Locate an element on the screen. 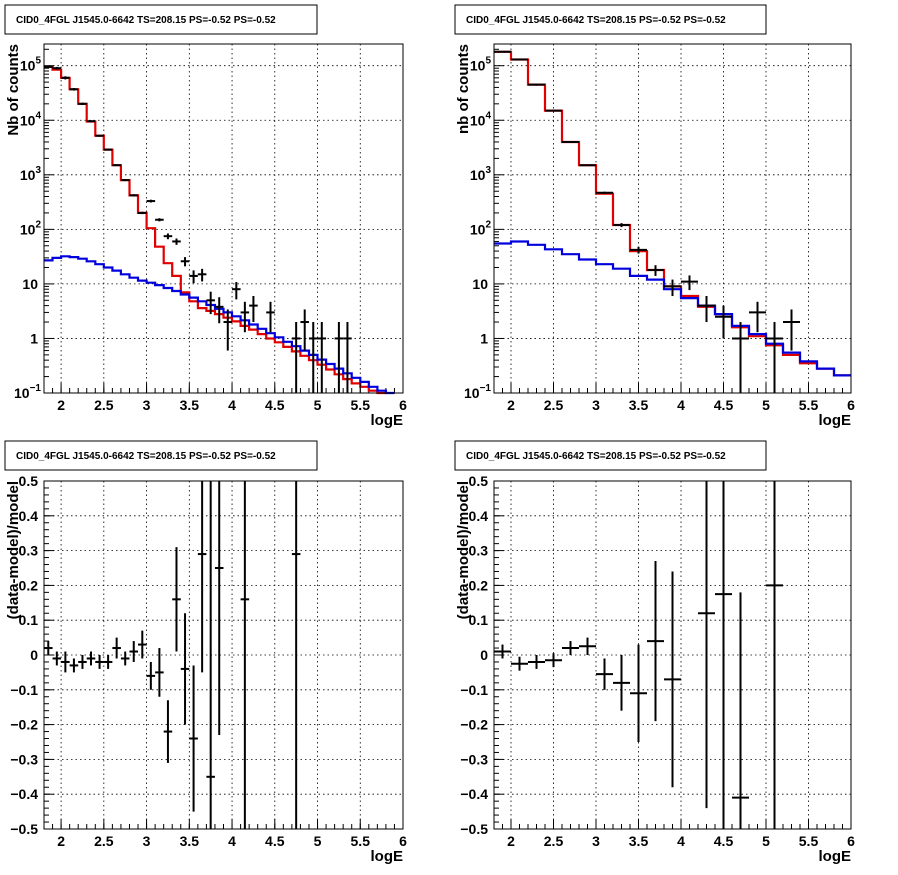 This screenshot has height=875, width=898. y-tick-label: −0.2 is located at coordinates (24, 725).